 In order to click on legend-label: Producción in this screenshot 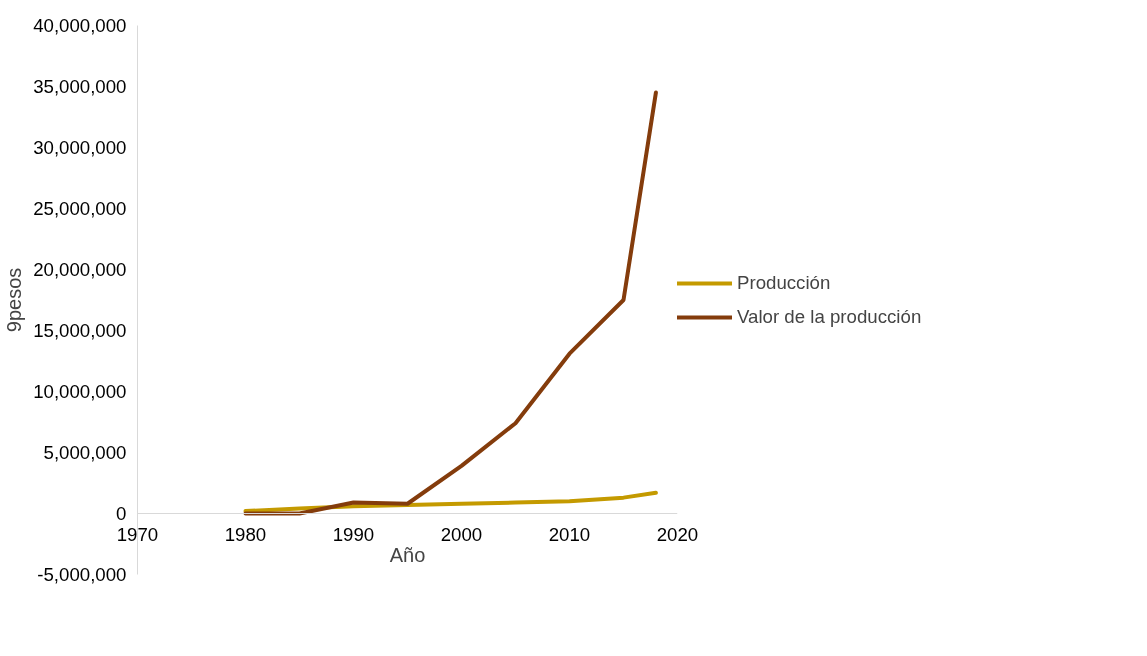, I will do `click(784, 282)`.